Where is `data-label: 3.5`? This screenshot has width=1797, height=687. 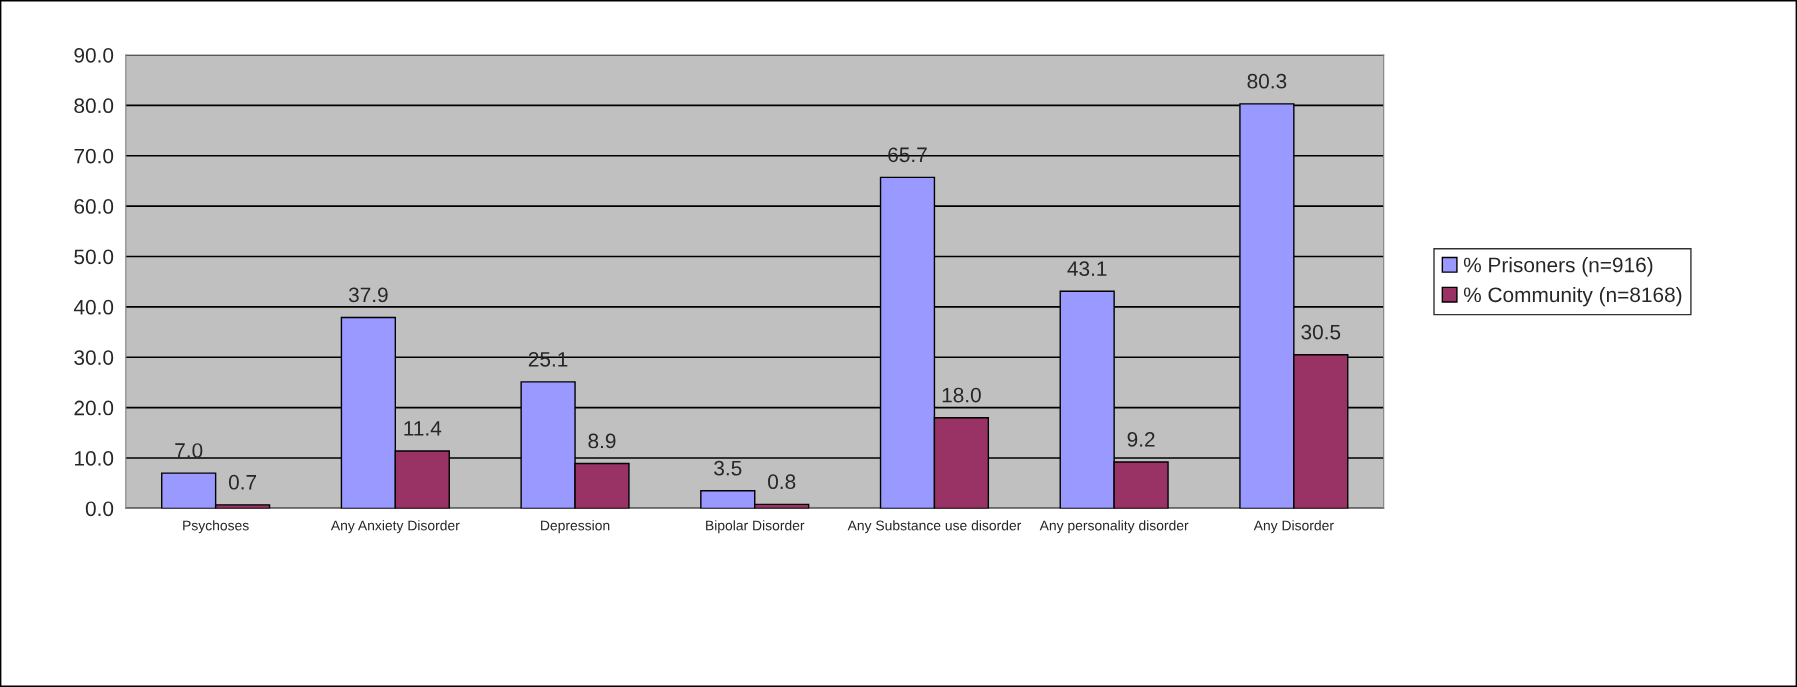
data-label: 3.5 is located at coordinates (728, 468).